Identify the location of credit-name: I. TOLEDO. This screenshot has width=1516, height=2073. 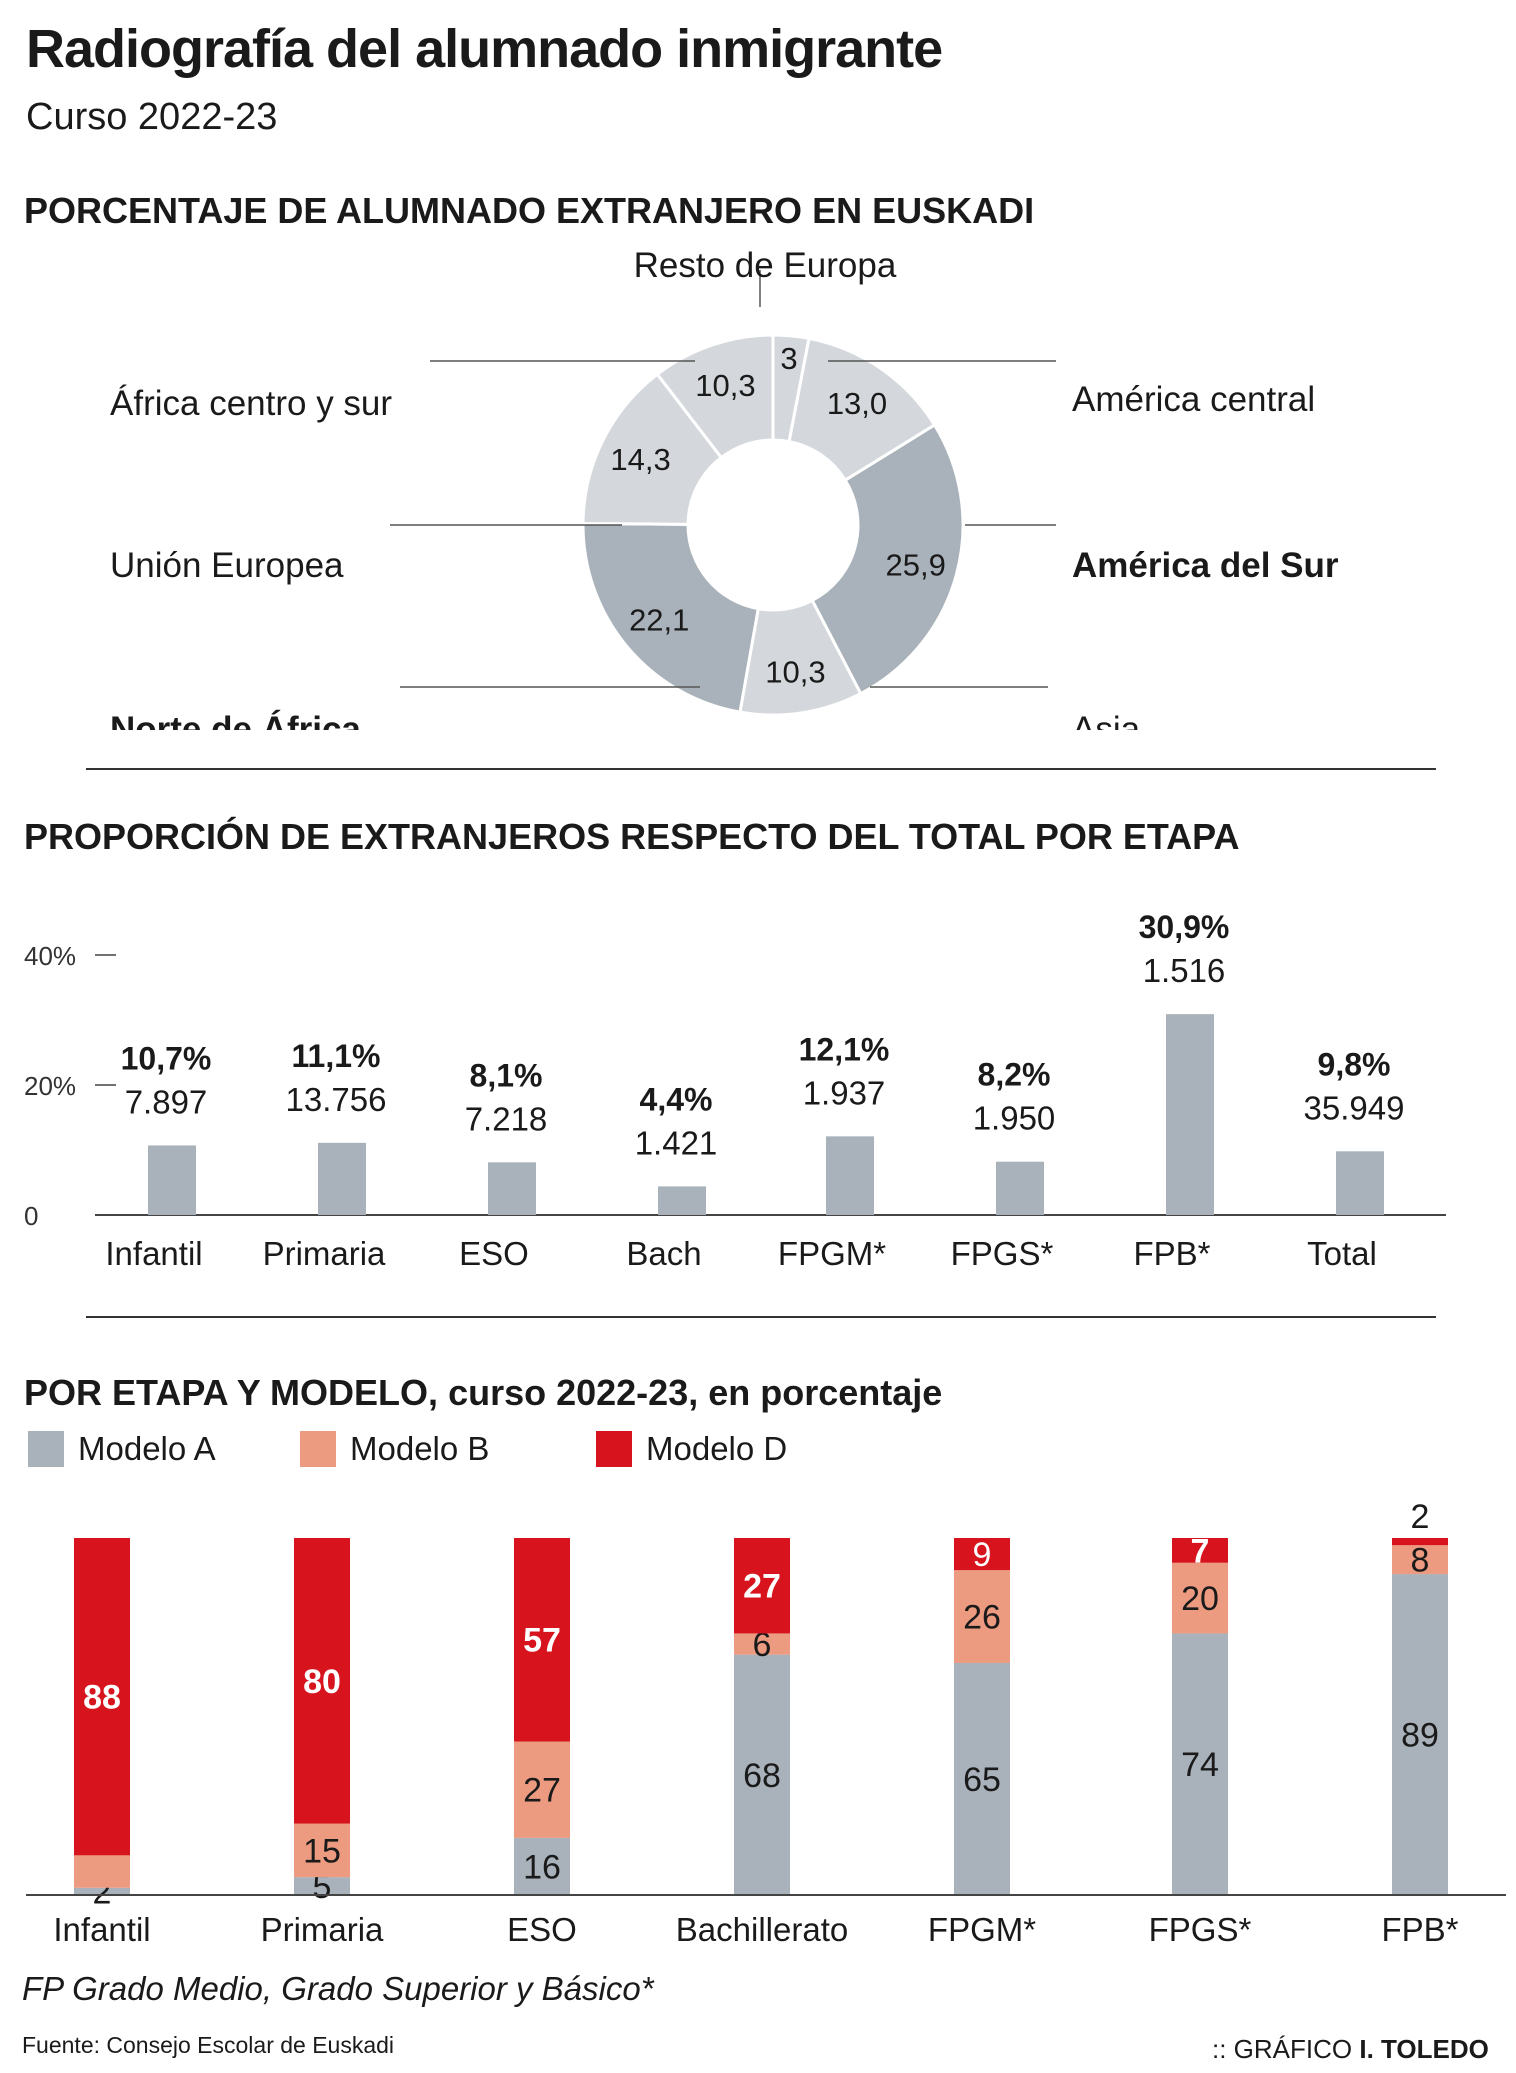
(1424, 2049).